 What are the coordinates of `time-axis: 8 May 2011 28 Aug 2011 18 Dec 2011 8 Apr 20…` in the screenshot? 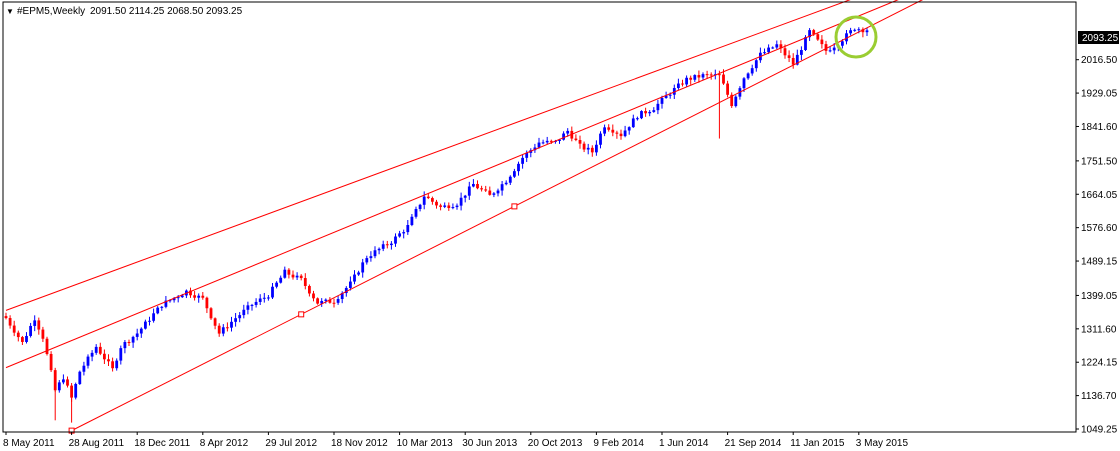 It's located at (455, 440).